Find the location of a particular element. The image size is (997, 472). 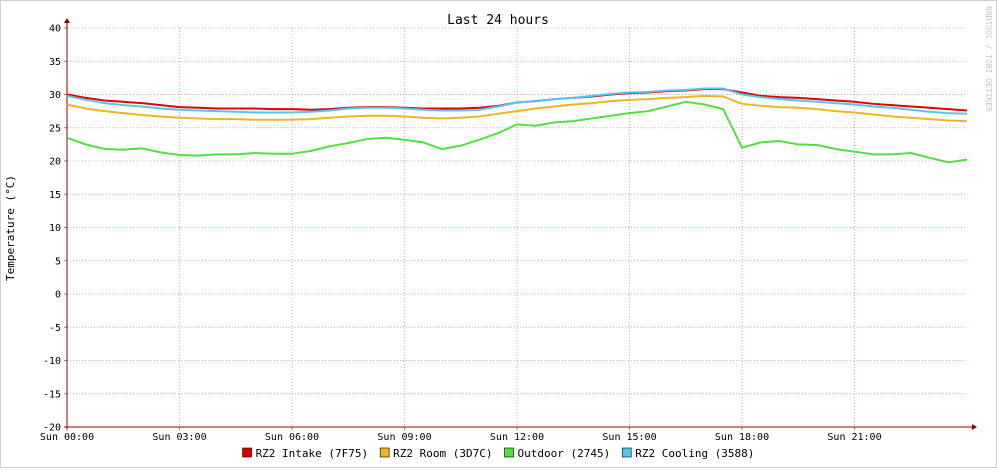

y-tick-label: 15 is located at coordinates (55, 195).